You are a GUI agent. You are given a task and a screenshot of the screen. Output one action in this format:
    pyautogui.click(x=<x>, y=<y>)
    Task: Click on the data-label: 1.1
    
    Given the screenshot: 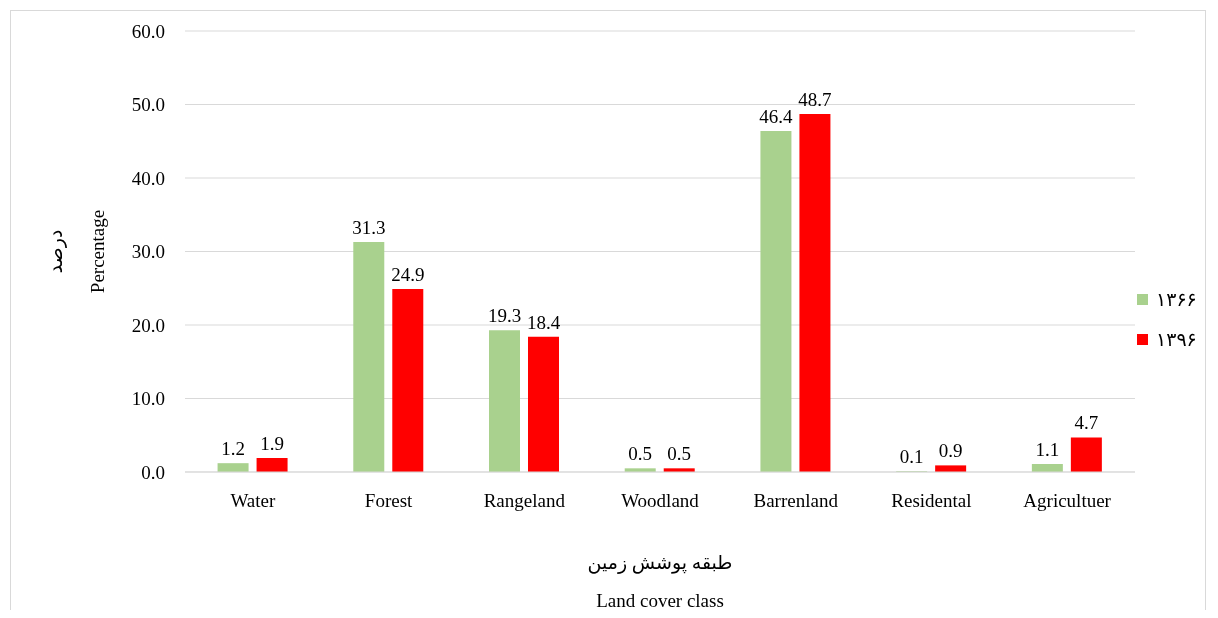 What is the action you would take?
    pyautogui.click(x=1047, y=449)
    